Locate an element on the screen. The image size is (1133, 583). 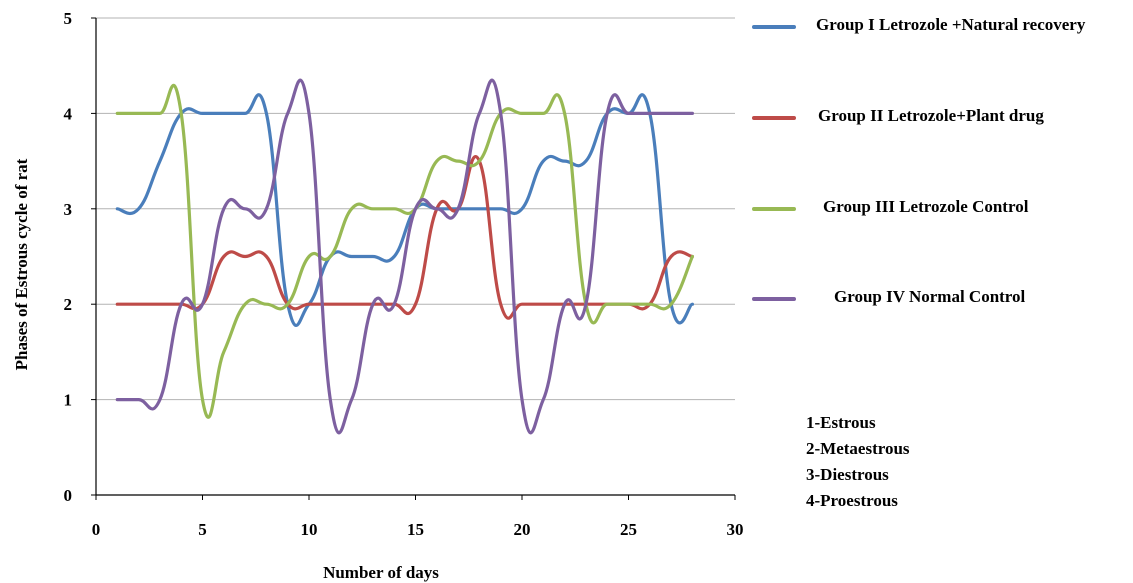
x-tick-label: 5 is located at coordinates (202, 529).